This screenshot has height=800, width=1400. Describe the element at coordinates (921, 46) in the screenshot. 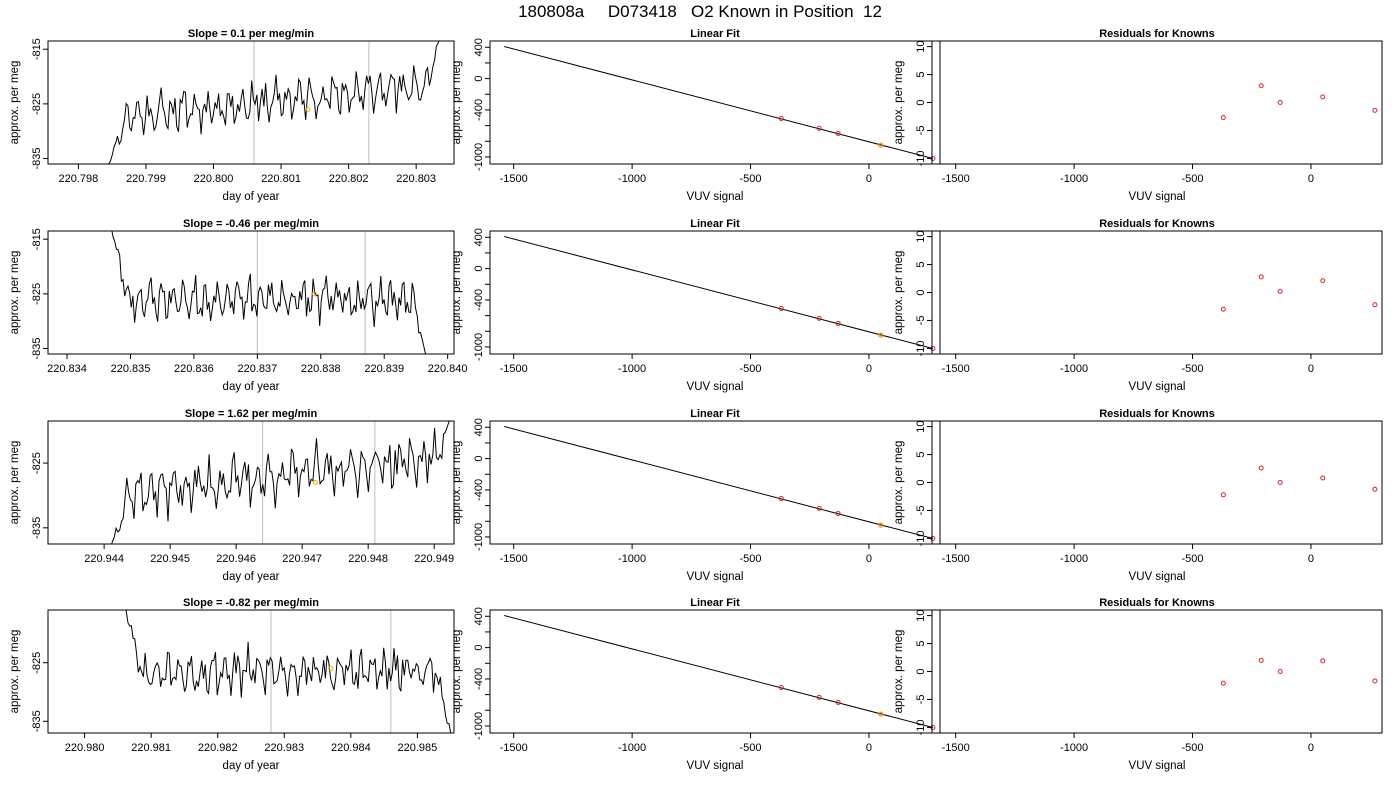

I see `y-tick-label: 10` at that location.